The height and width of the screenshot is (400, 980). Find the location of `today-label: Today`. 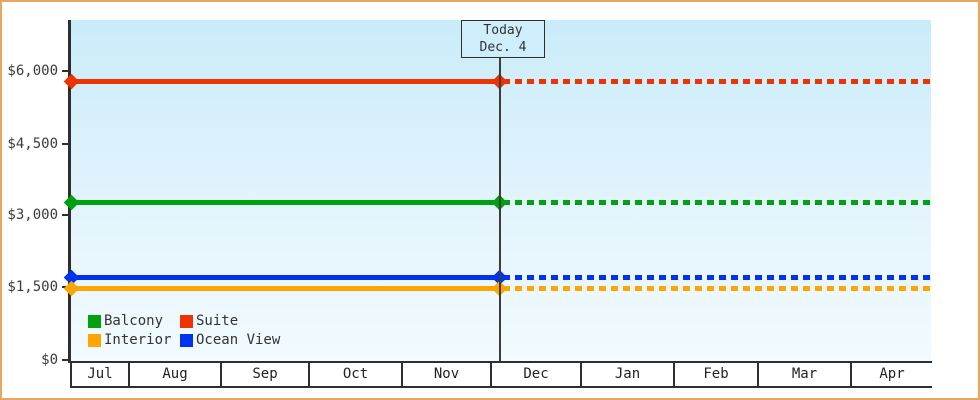

today-label: Today is located at coordinates (503, 30).